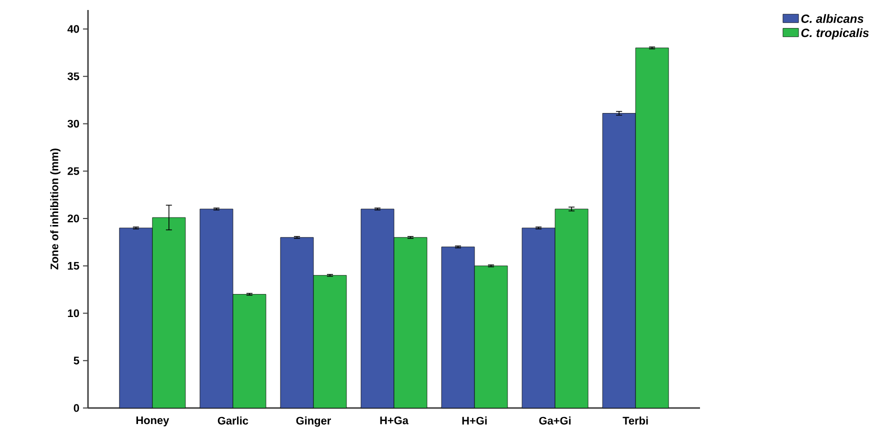 This screenshot has width=871, height=444. What do you see at coordinates (74, 266) in the screenshot?
I see `y-tick-label: 15` at bounding box center [74, 266].